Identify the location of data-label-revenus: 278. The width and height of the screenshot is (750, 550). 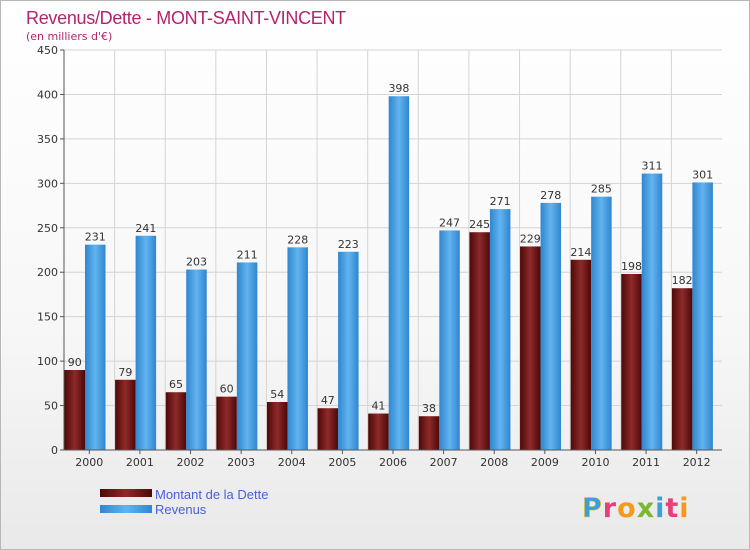
(550, 195).